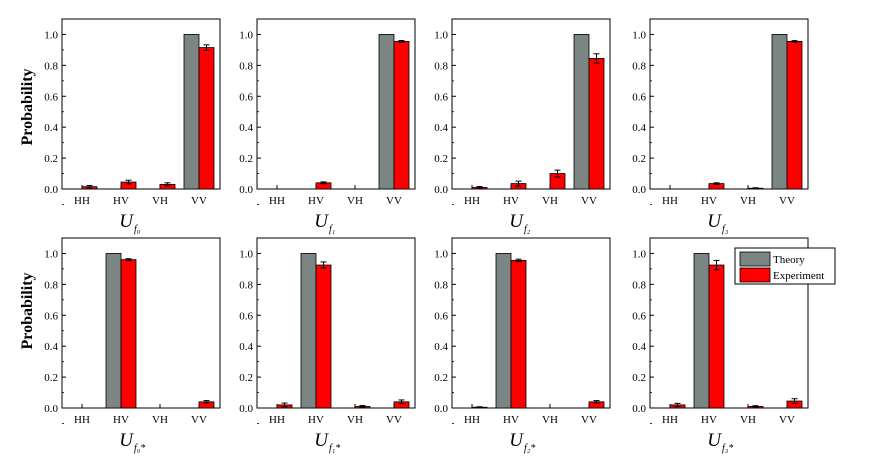 The width and height of the screenshot is (872, 457). I want to click on chart-panel-4: 0.0 0.2 0.4 0.6 0.8 1.0 HH HV VH VV U f₃, so click(720, 126).